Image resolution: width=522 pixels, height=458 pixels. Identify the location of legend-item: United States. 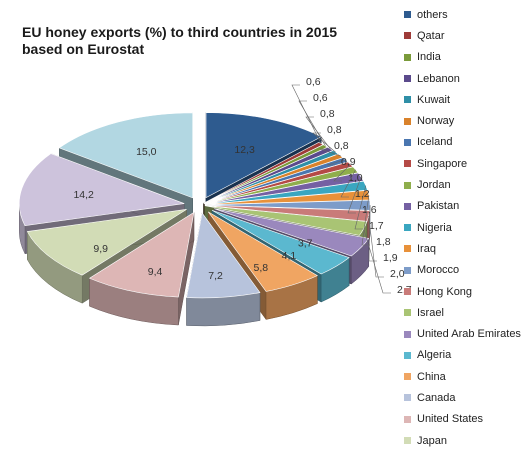
(463, 419).